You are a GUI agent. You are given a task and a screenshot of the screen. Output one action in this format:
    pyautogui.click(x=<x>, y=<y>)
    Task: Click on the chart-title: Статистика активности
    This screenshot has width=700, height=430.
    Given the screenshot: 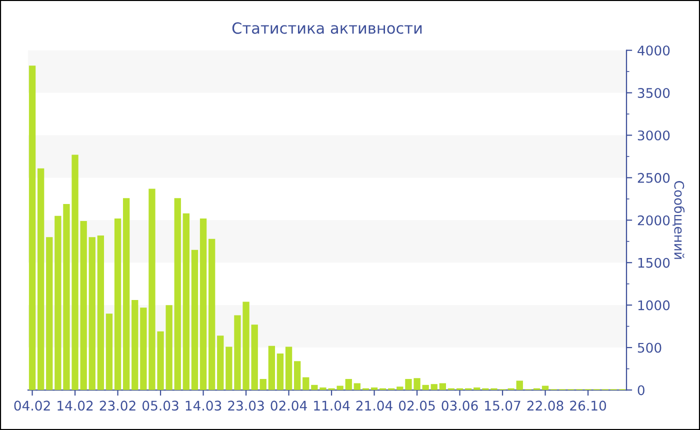 What is the action you would take?
    pyautogui.click(x=327, y=28)
    